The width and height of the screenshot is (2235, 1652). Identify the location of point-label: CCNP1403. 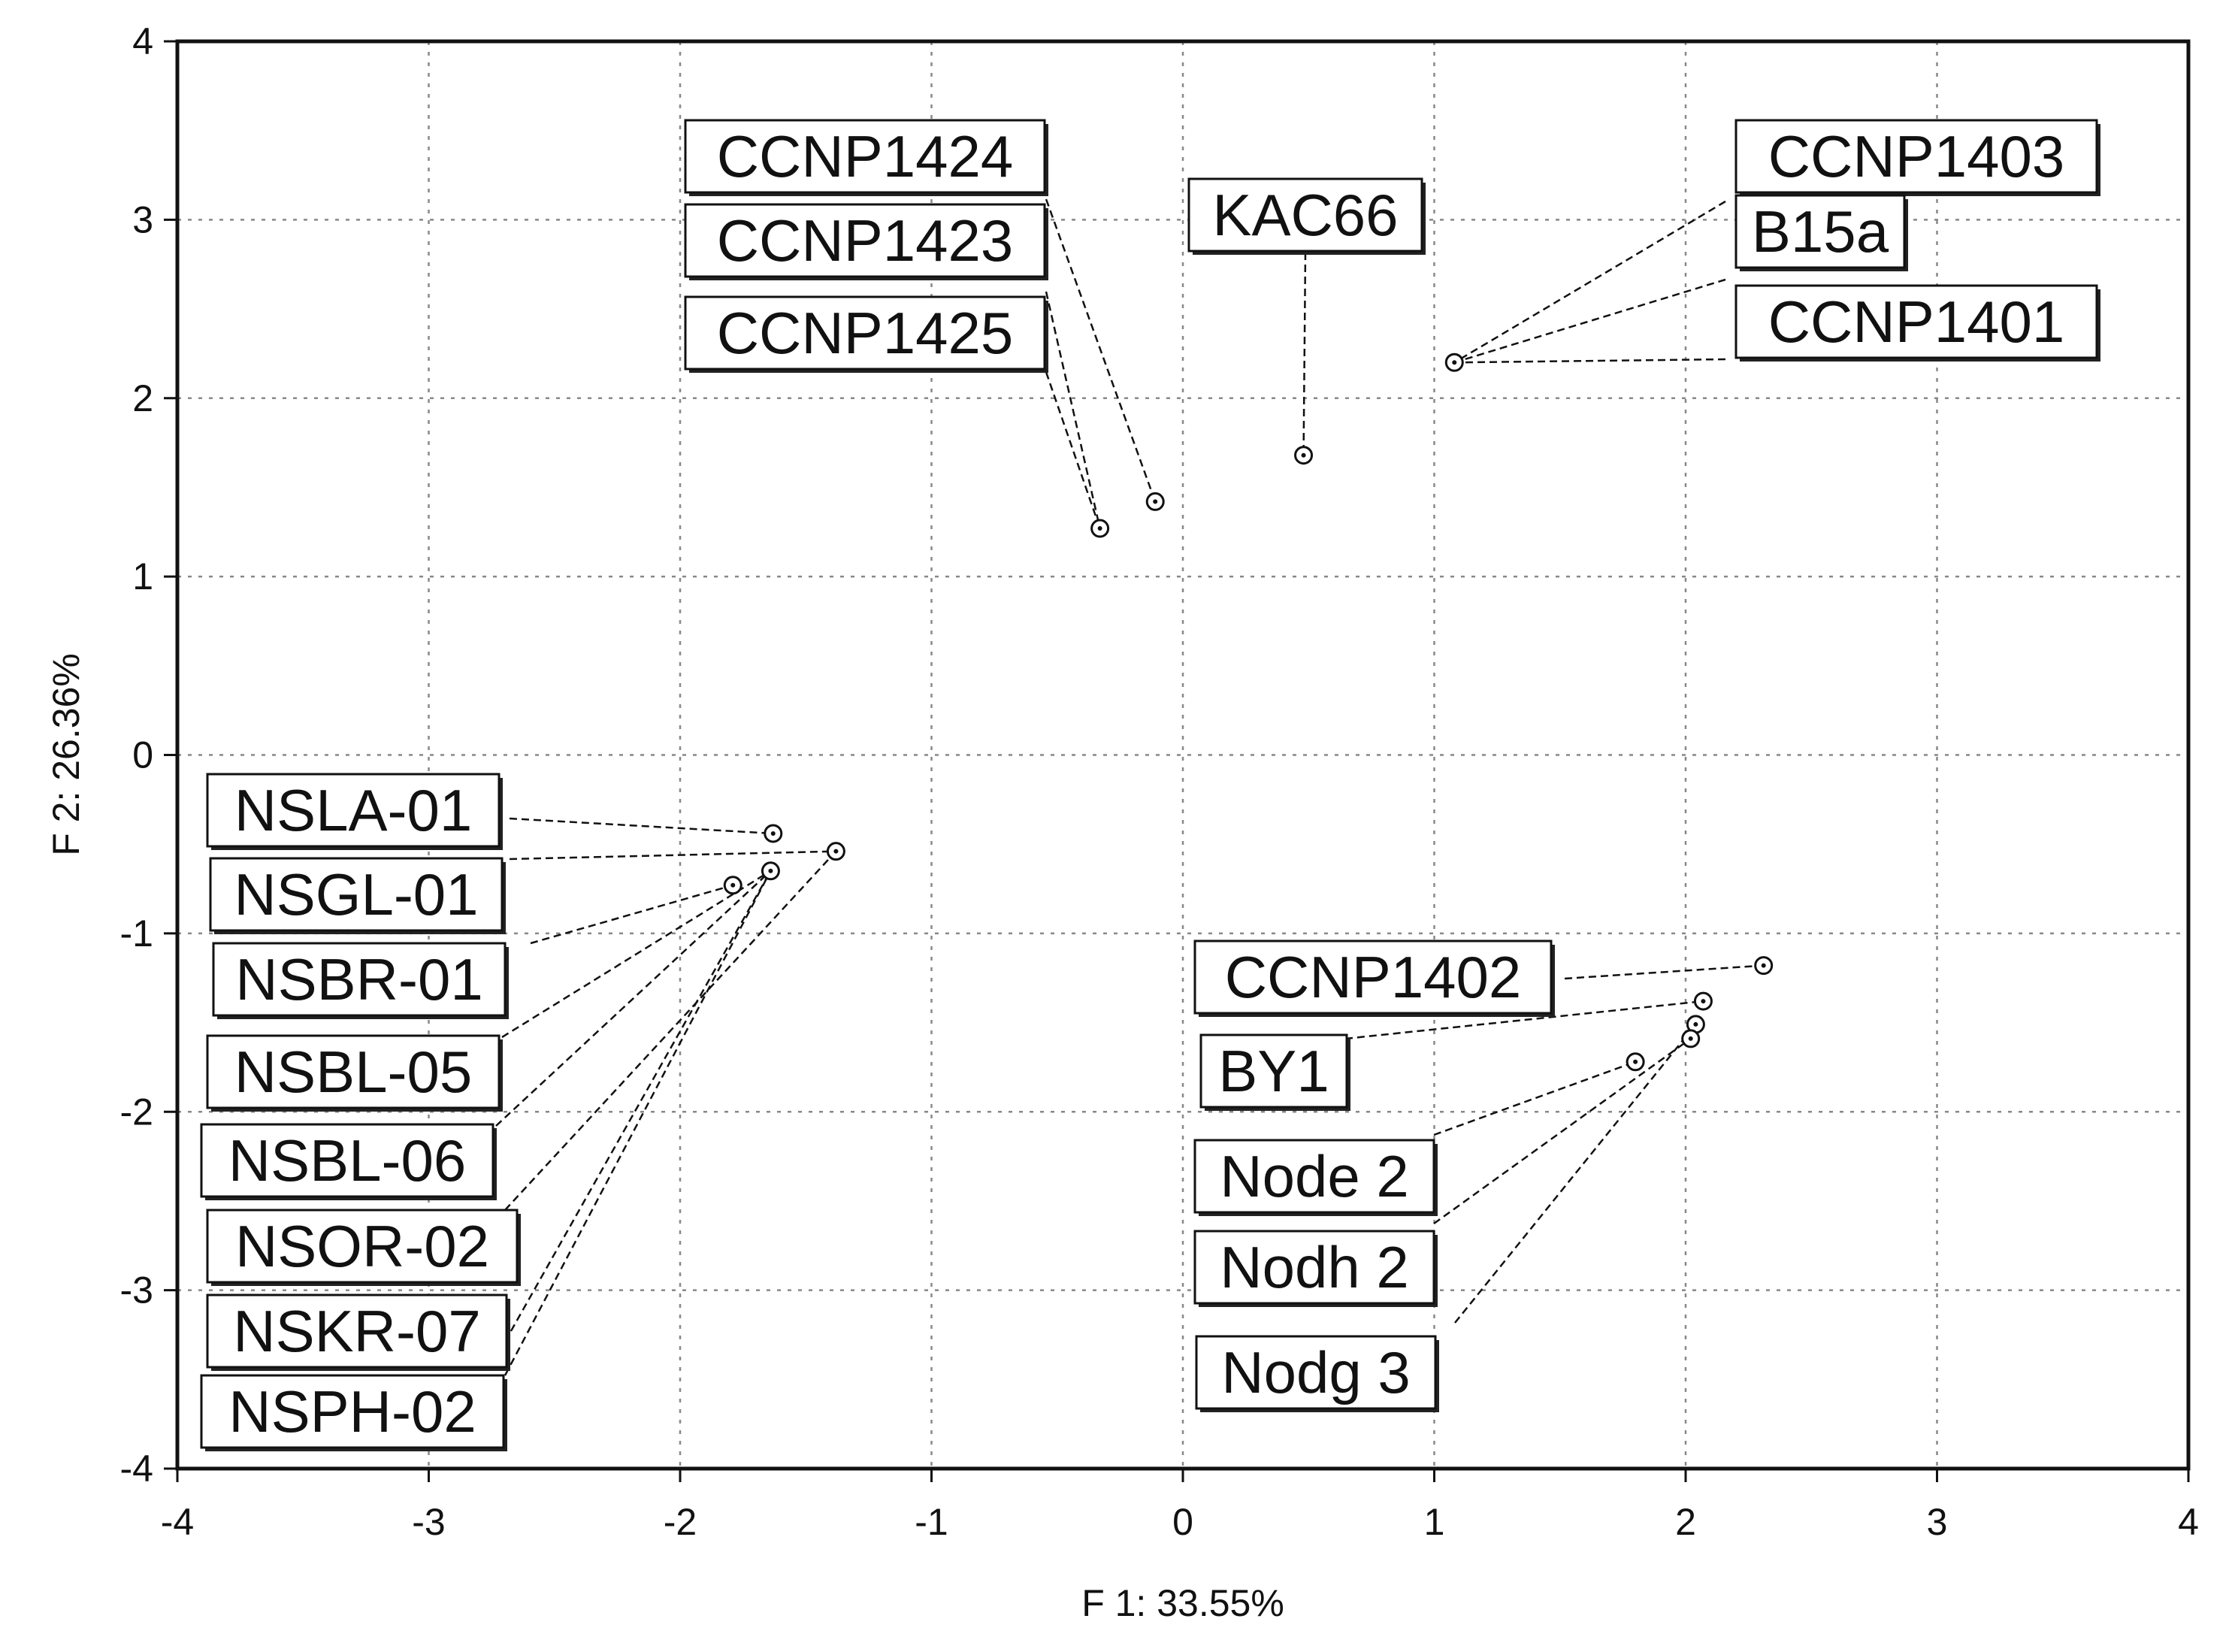
(1916, 156).